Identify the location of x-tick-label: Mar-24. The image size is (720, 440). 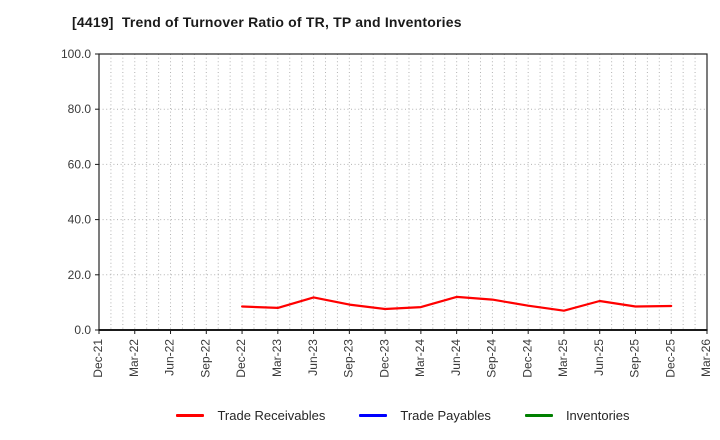
(420, 358).